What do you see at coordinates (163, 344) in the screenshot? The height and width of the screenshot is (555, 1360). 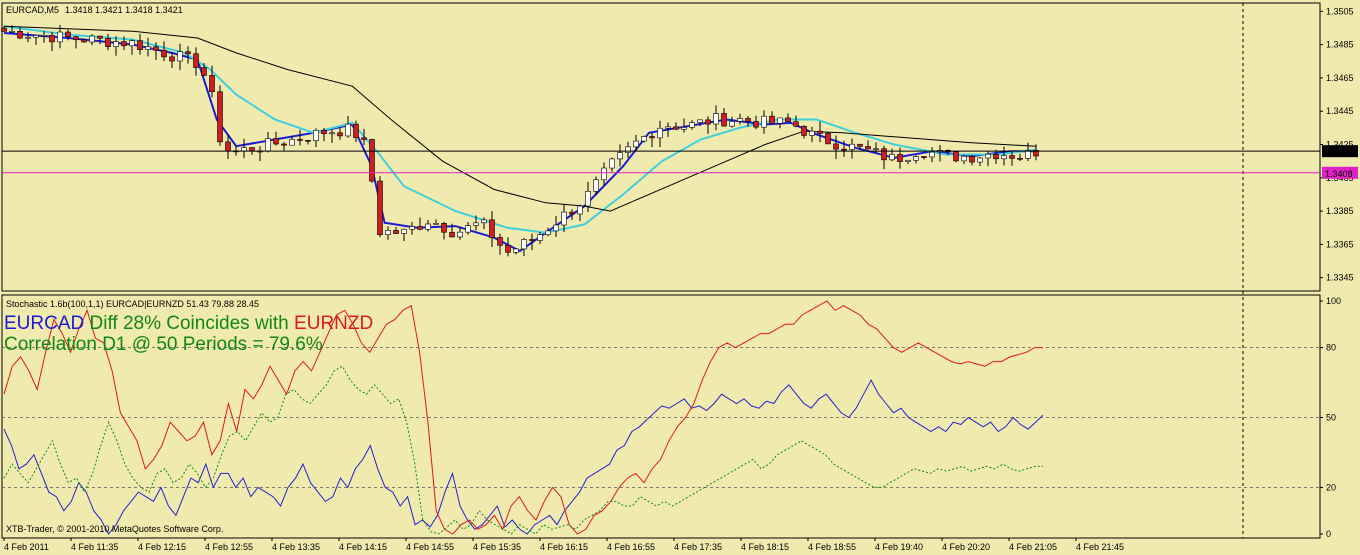 I see `correlation-line-2: Correlation D1 @ 50 Periods = 79.6%` at bounding box center [163, 344].